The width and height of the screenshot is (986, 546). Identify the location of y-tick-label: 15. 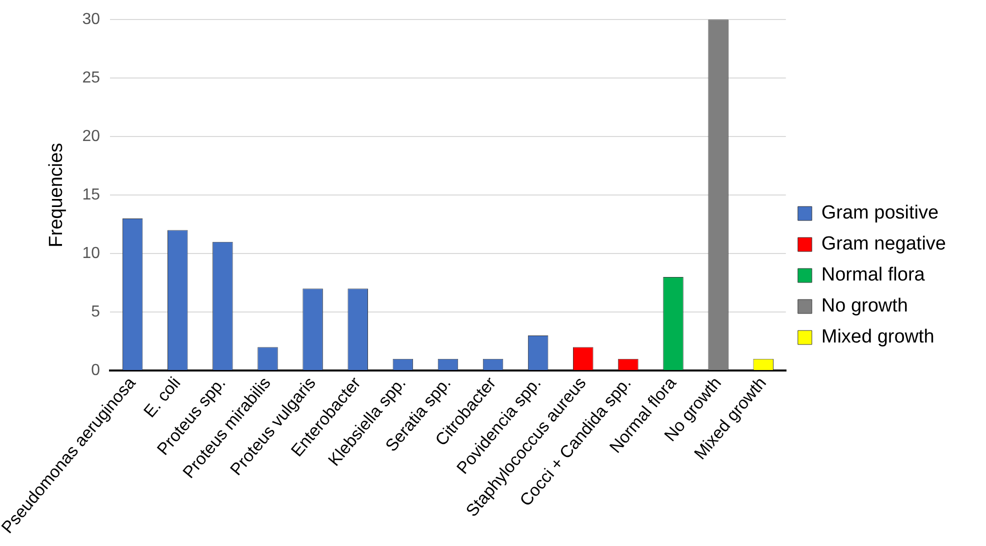
(91, 195).